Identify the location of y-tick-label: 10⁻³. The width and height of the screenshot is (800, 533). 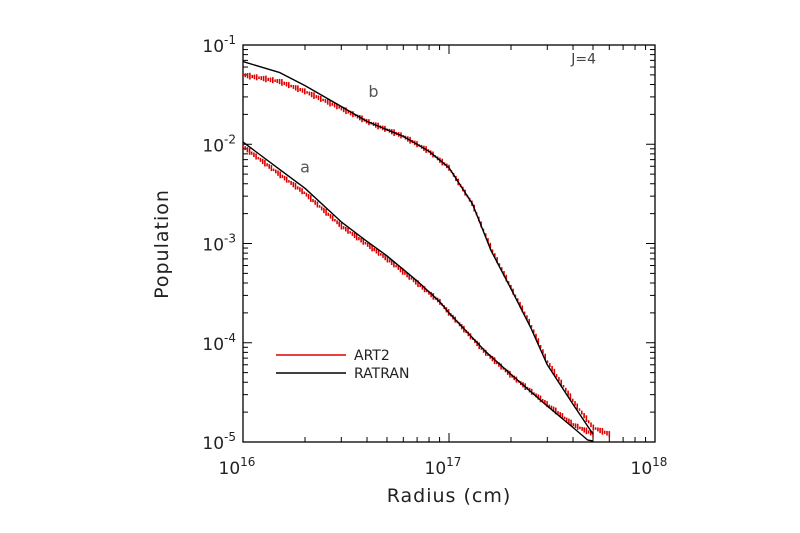
(219, 244).